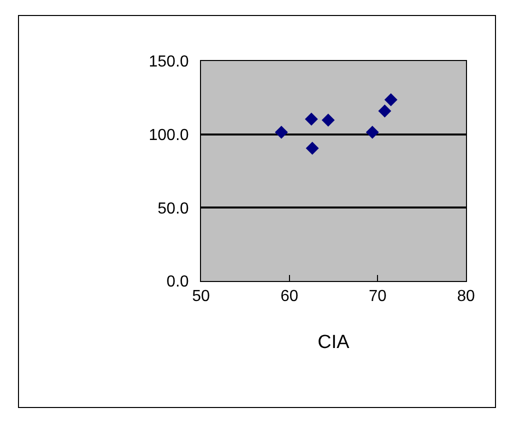  What do you see at coordinates (168, 62) in the screenshot?
I see `y-tick-label: 150.0` at bounding box center [168, 62].